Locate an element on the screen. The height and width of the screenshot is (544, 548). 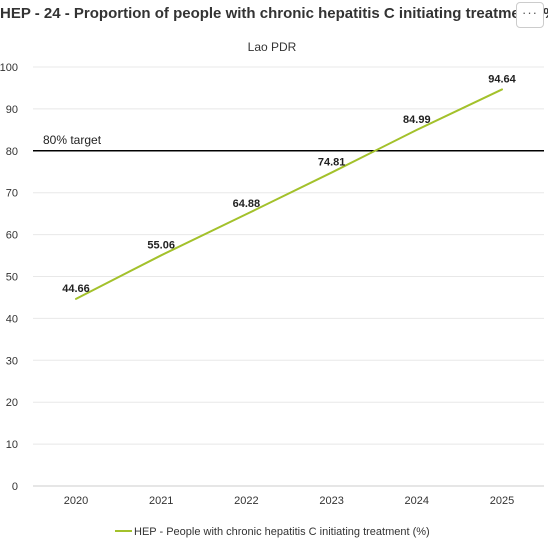
target-line-group: 80% target is located at coordinates (288, 142).